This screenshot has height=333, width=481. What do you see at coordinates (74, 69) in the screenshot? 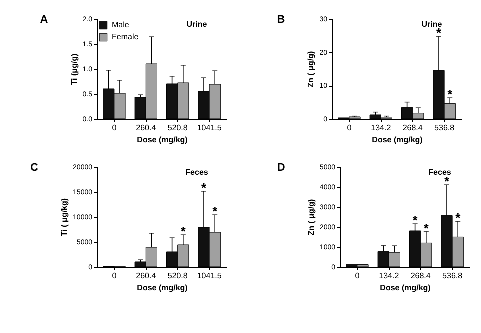
I see `y-axis-title: Ti (μg/g)` at bounding box center [74, 69].